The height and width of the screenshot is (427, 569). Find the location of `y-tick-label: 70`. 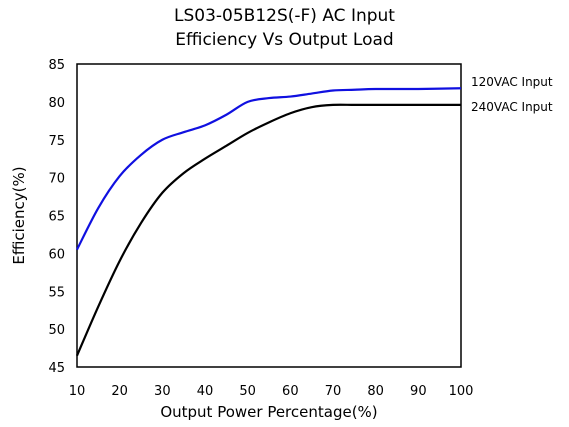

y-tick-label: 70 is located at coordinates (56, 179).